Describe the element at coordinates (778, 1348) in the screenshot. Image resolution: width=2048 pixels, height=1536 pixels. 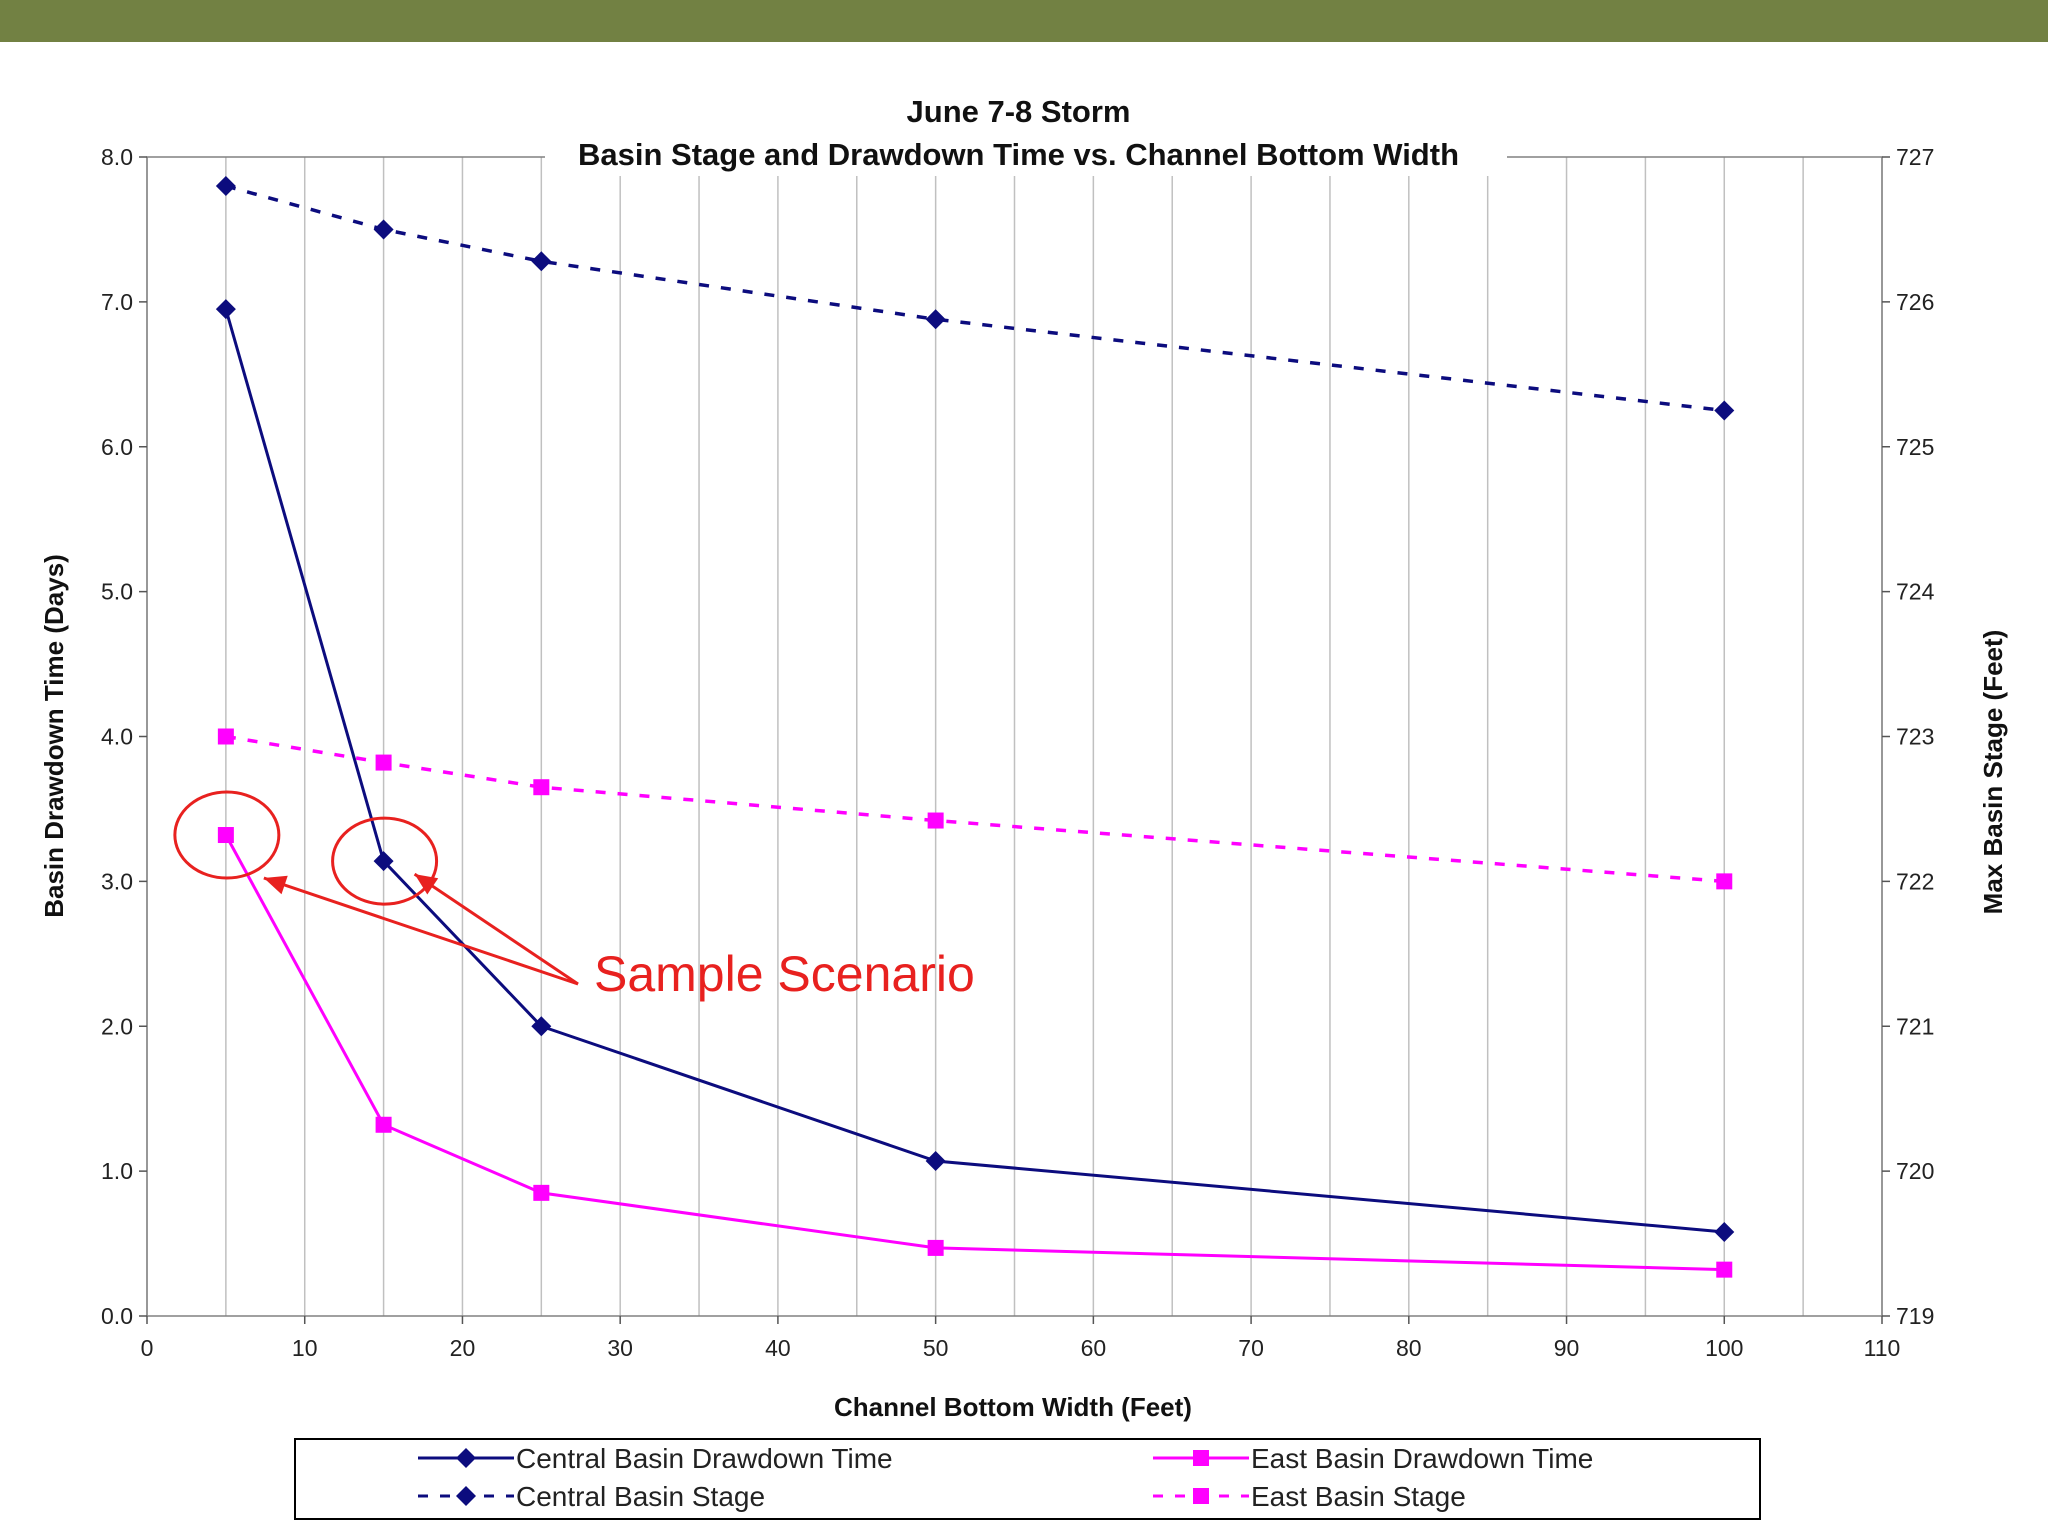
I see `x-tick-label: 40` at that location.